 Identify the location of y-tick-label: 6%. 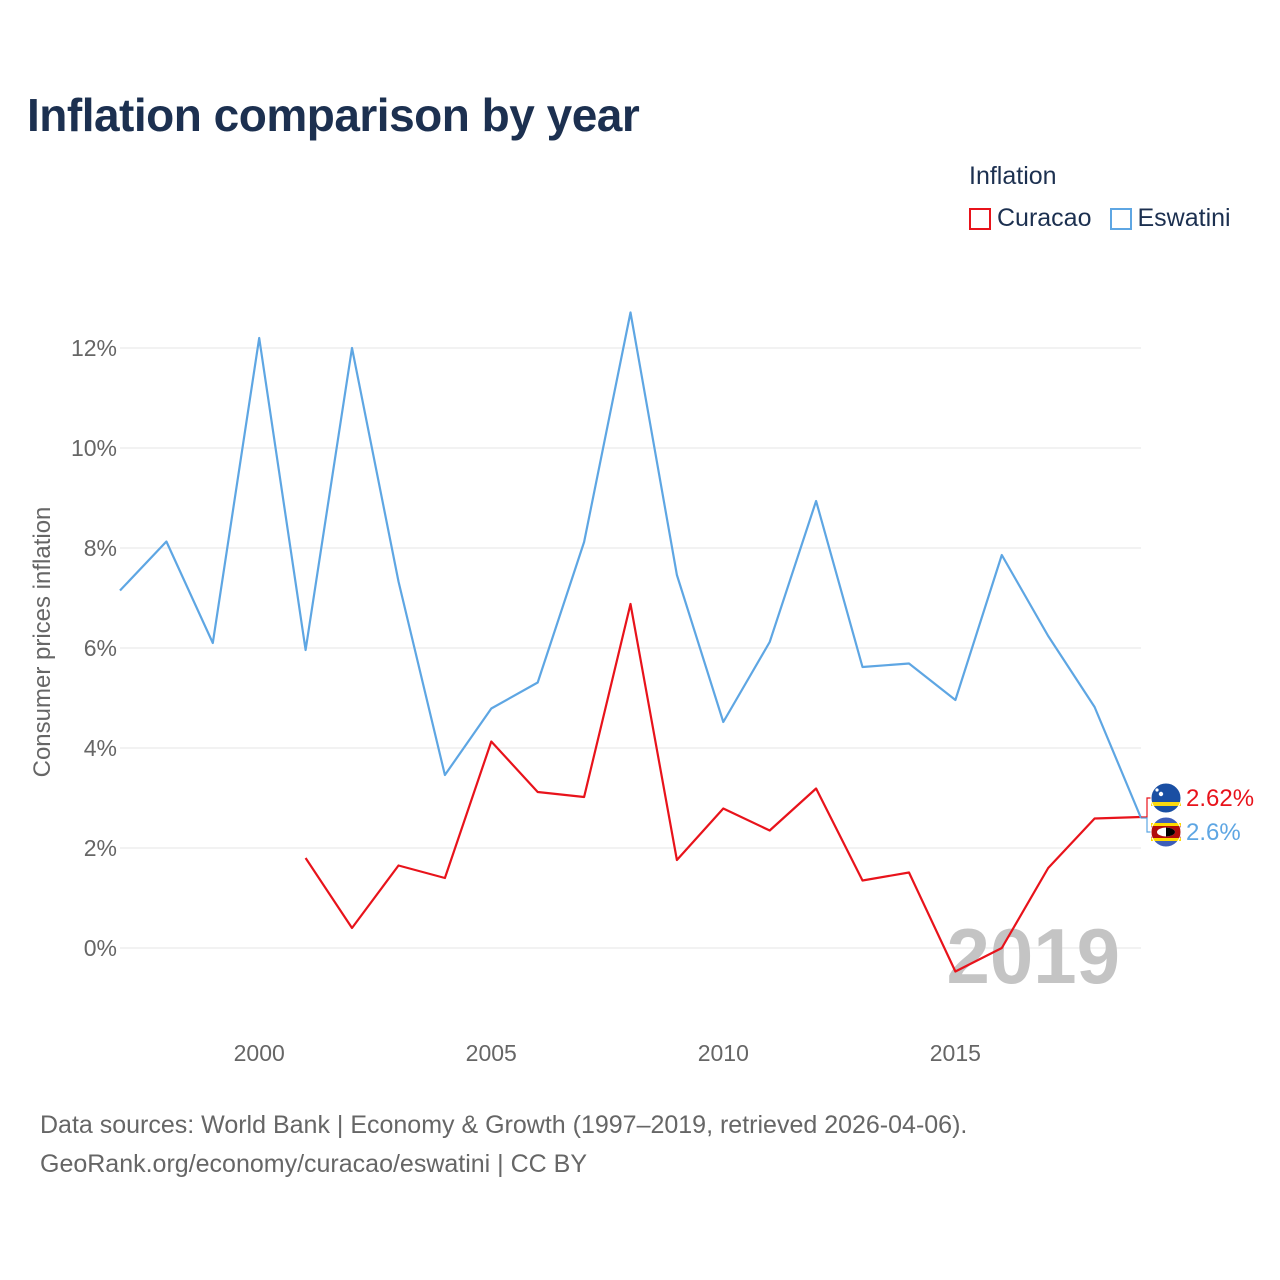
(100, 648).